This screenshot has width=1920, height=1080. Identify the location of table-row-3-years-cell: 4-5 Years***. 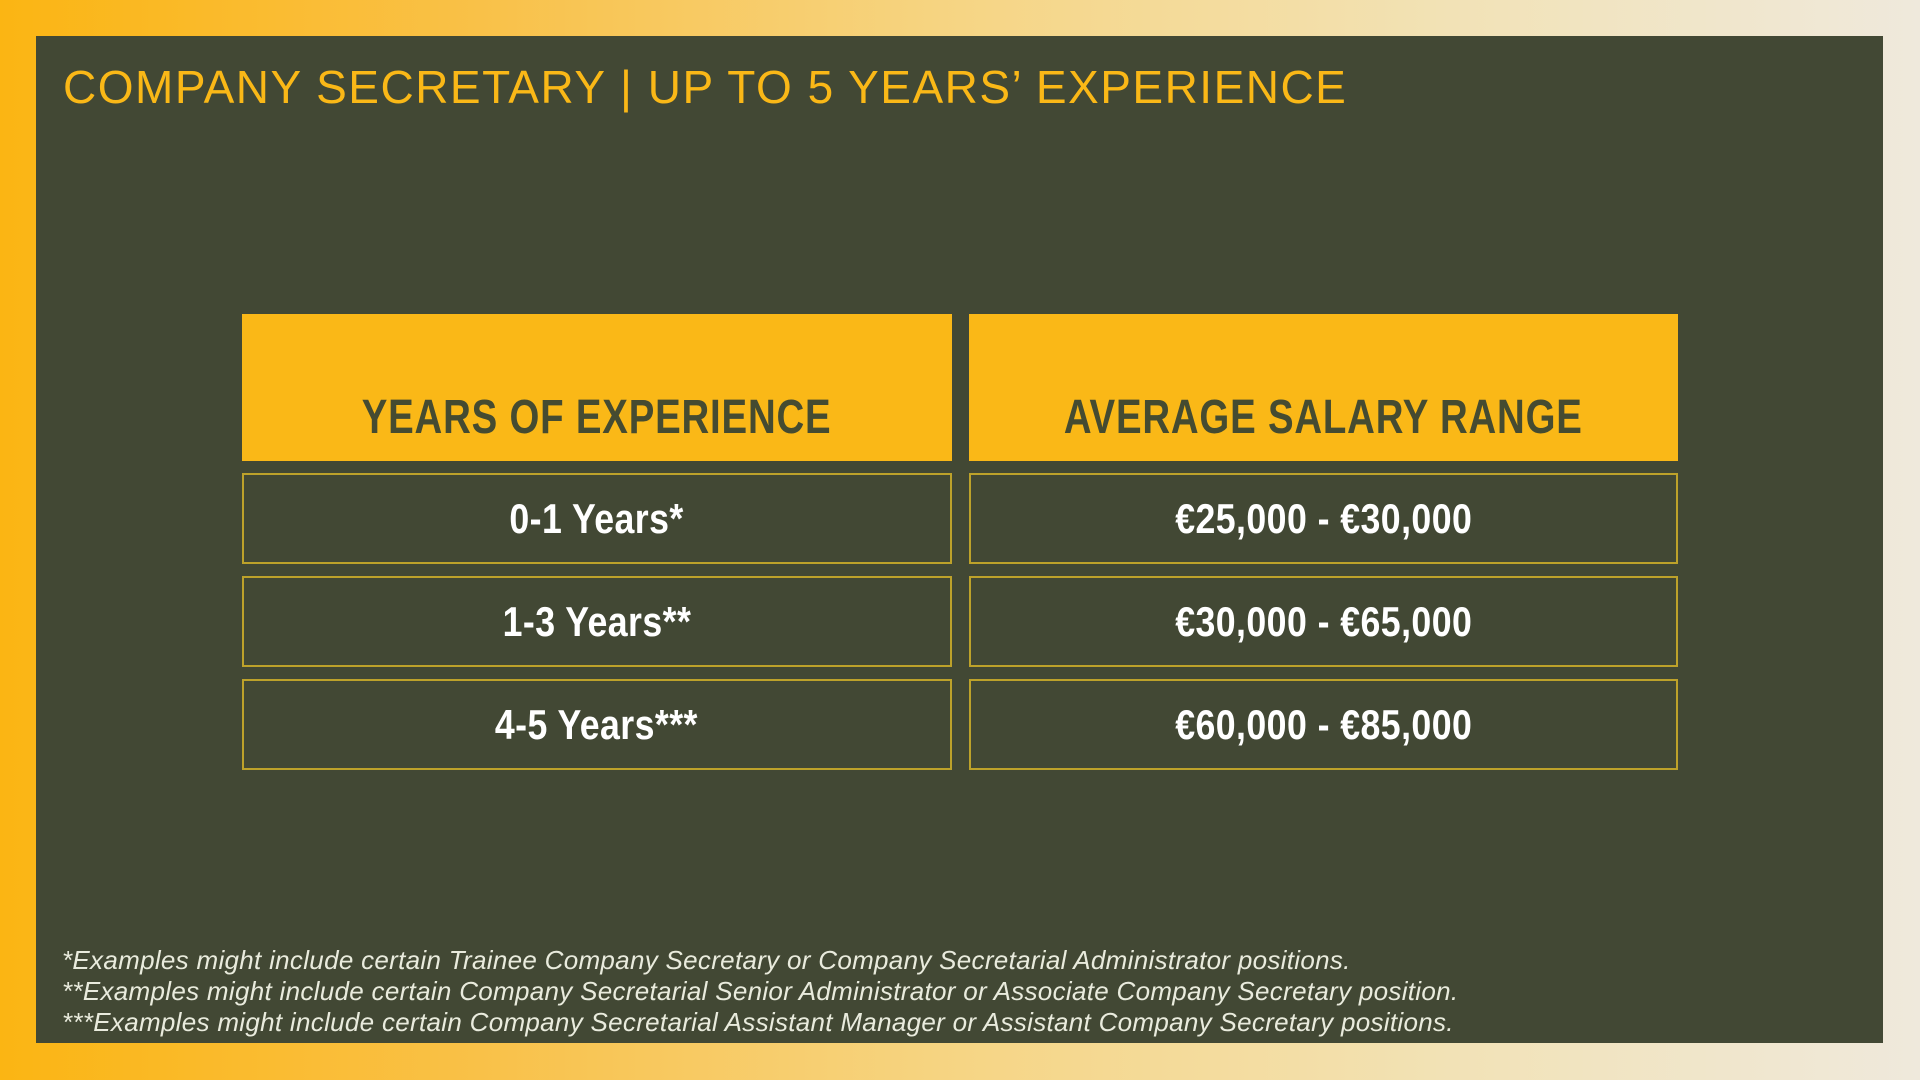
(597, 724).